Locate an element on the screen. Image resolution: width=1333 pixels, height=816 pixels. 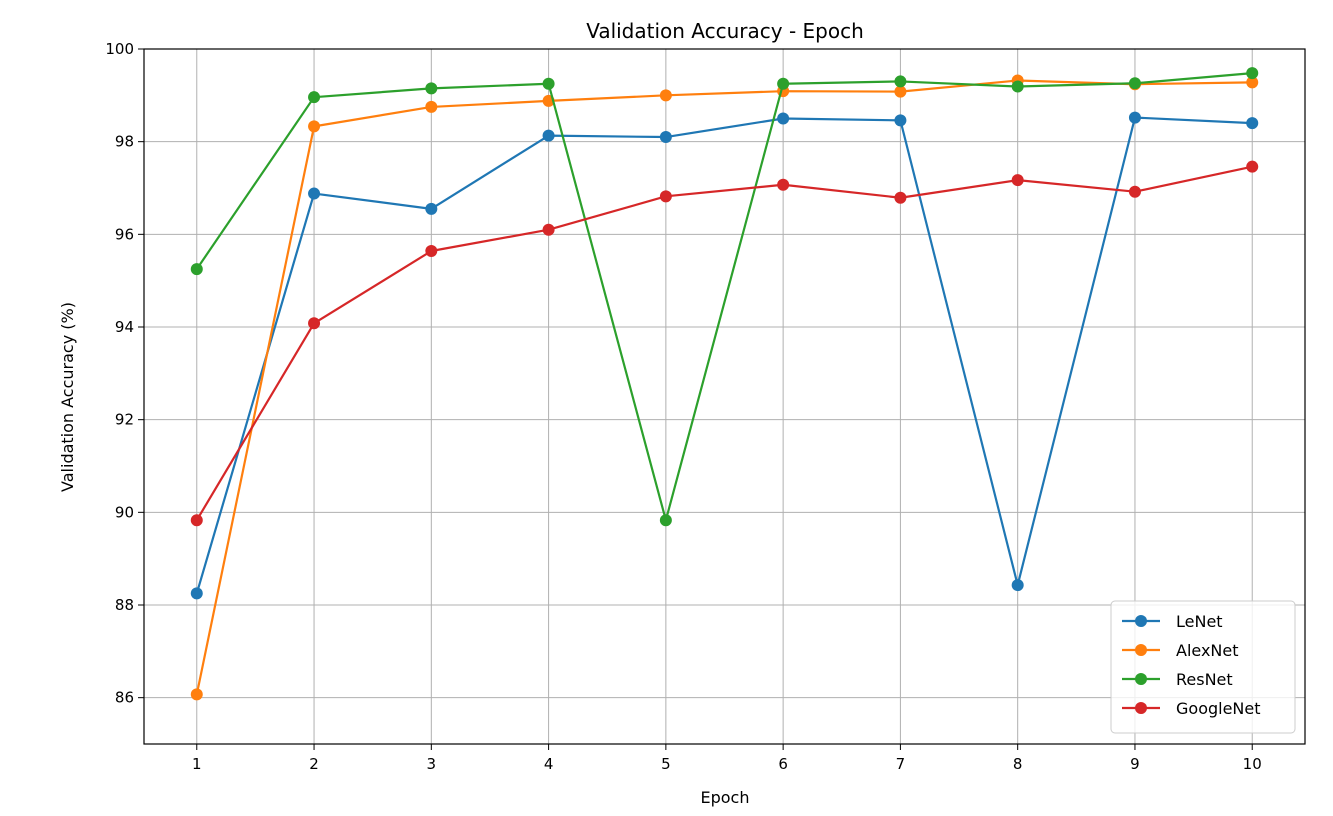
x-tick-label: 1 is located at coordinates (197, 764).